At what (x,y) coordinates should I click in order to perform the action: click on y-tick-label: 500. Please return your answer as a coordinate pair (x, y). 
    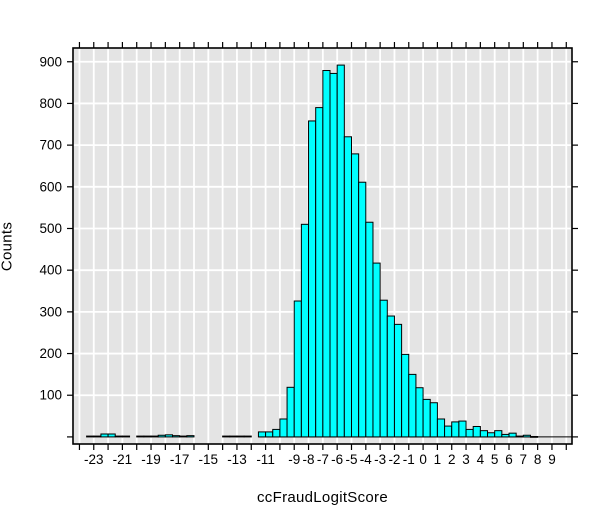
    Looking at the image, I should click on (50, 228).